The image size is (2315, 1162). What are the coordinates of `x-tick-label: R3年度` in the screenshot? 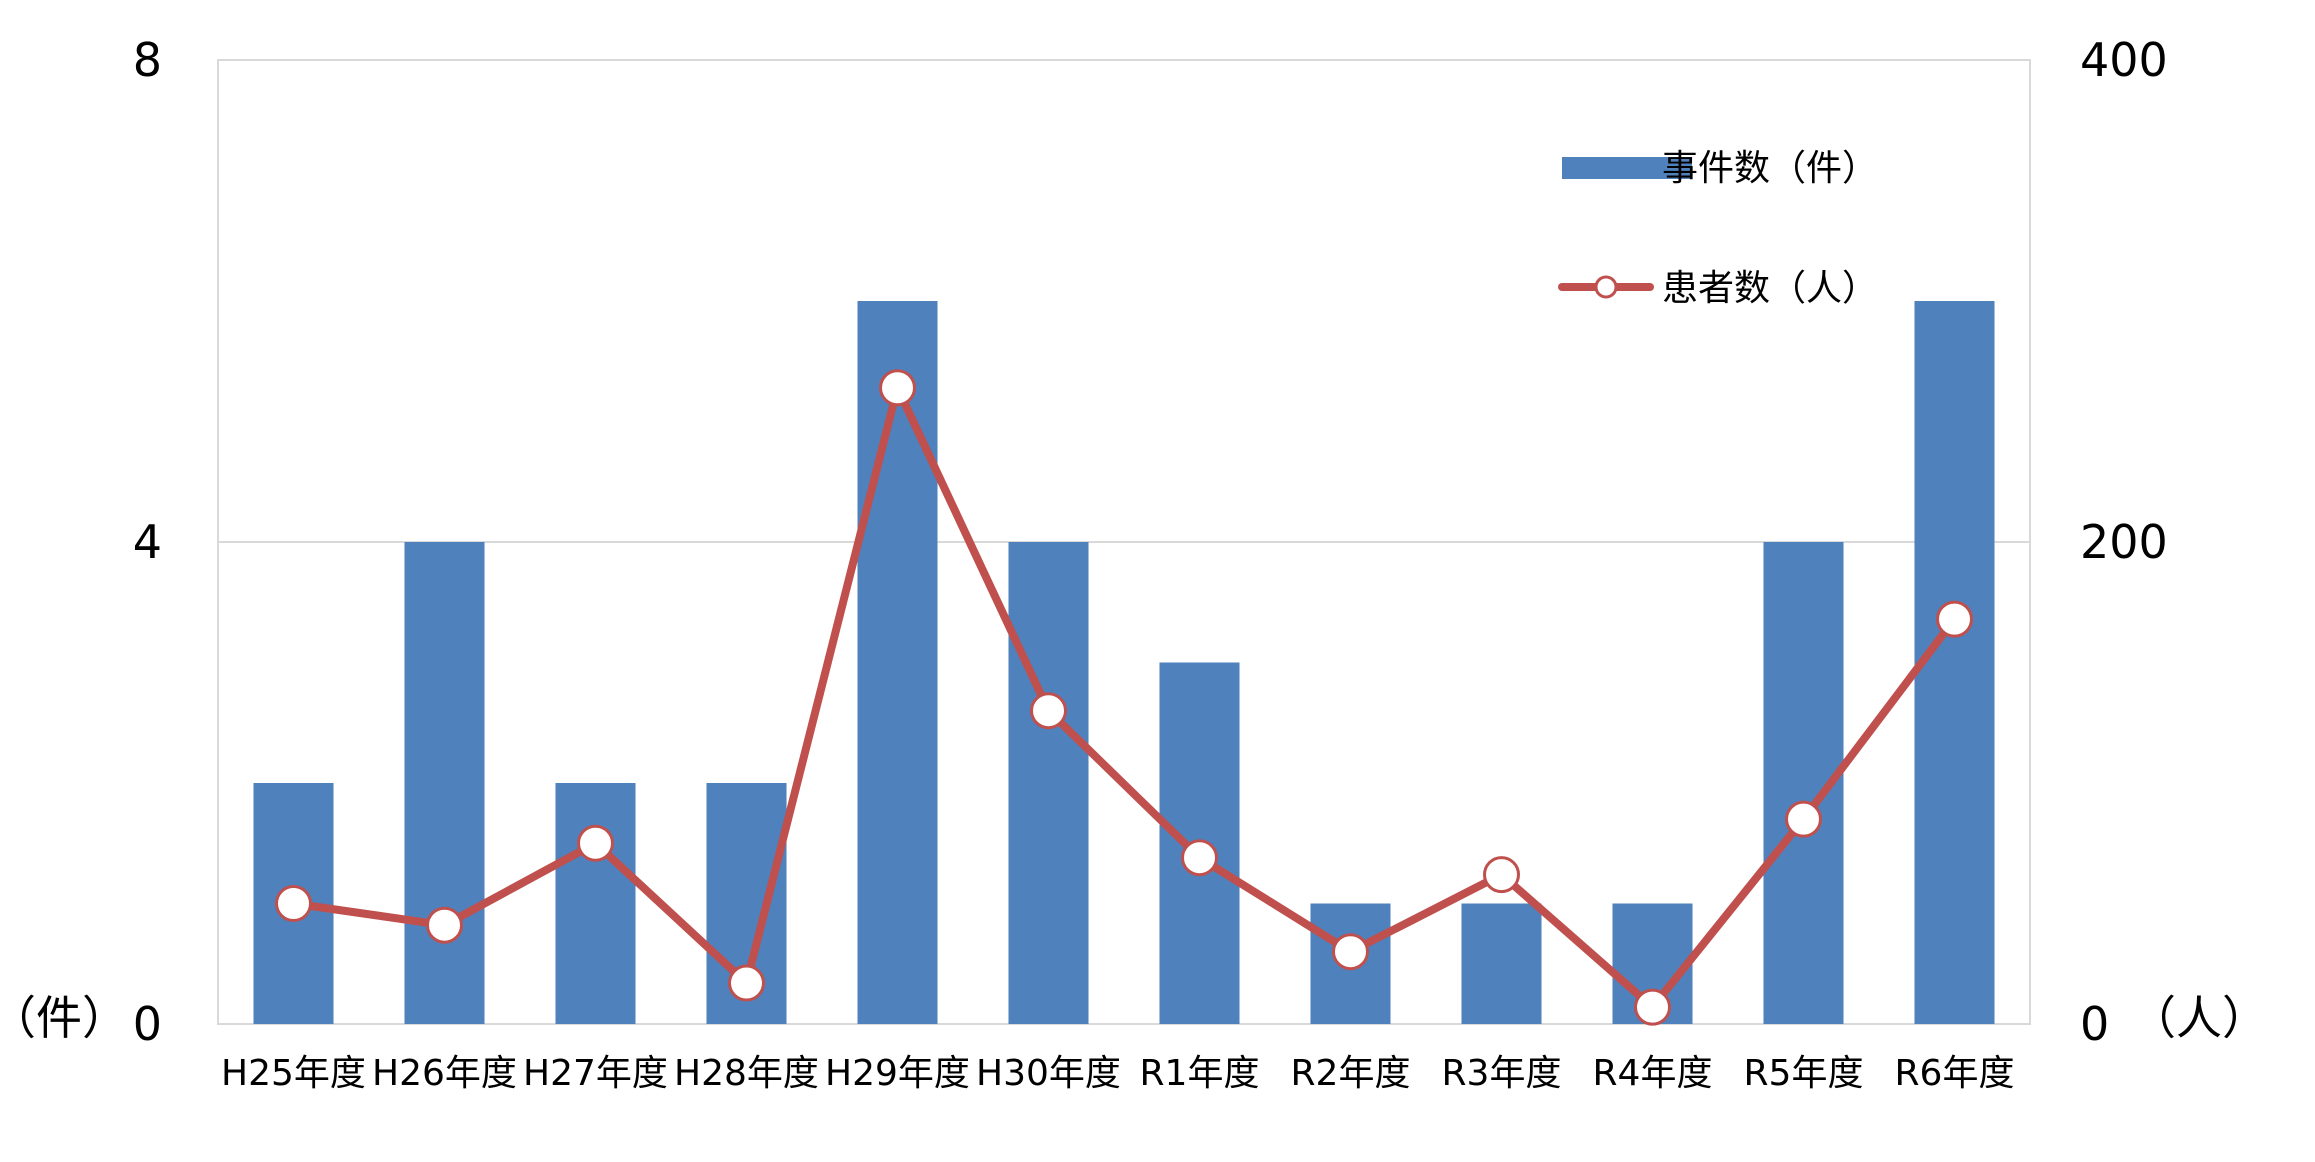 It's located at (1502, 1073).